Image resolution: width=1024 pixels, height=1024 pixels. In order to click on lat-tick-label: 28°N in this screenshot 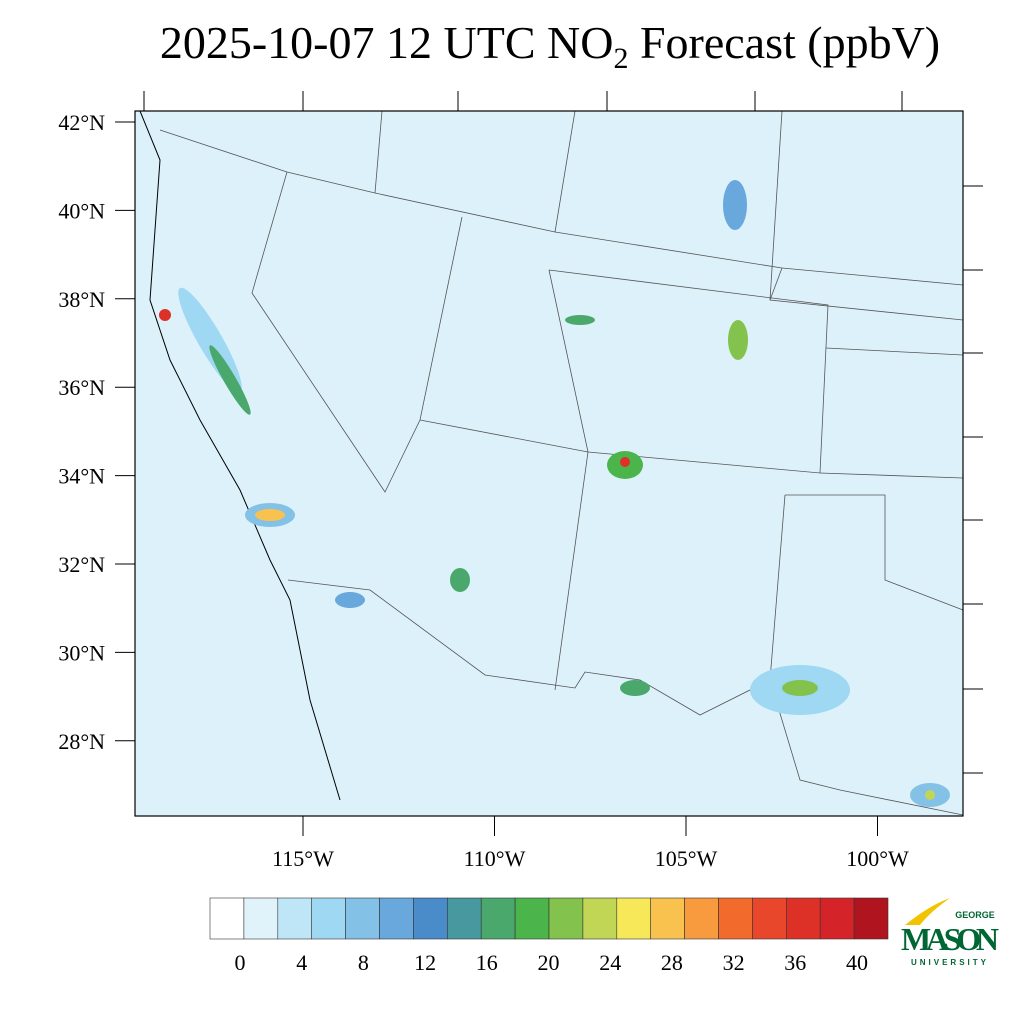, I will do `click(81, 741)`.